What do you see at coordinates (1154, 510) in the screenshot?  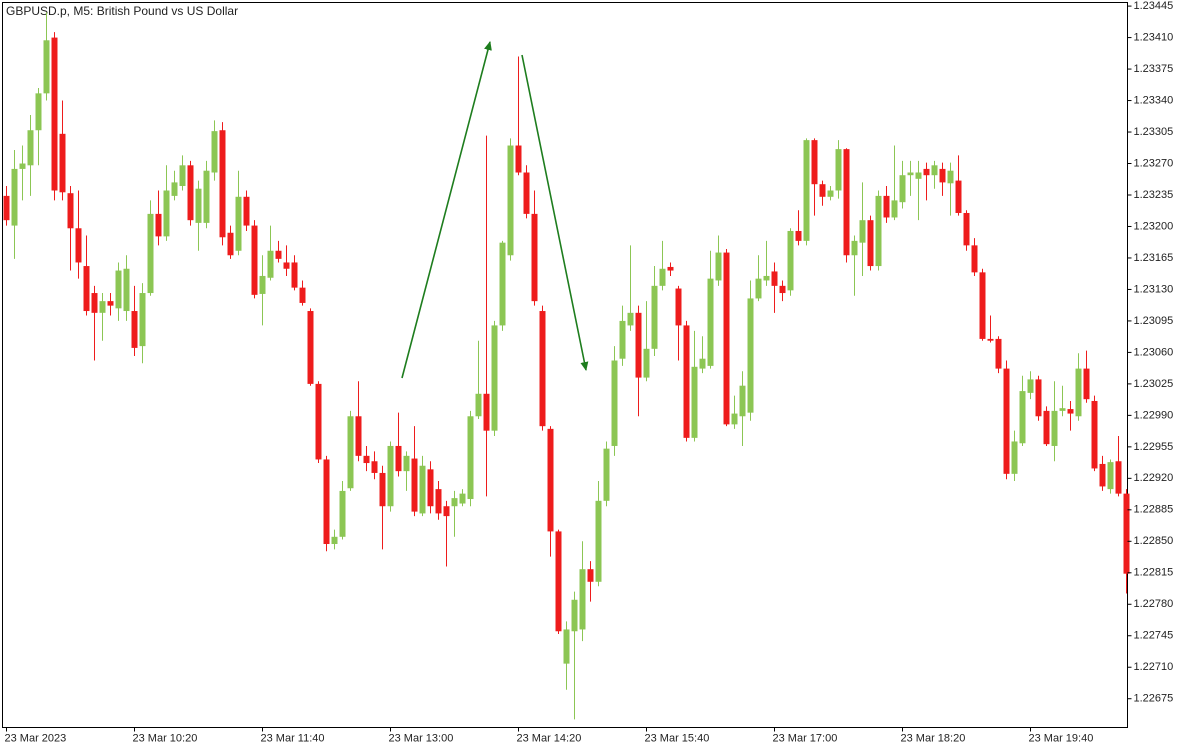 I see `y-tick-label: 1.22885` at bounding box center [1154, 510].